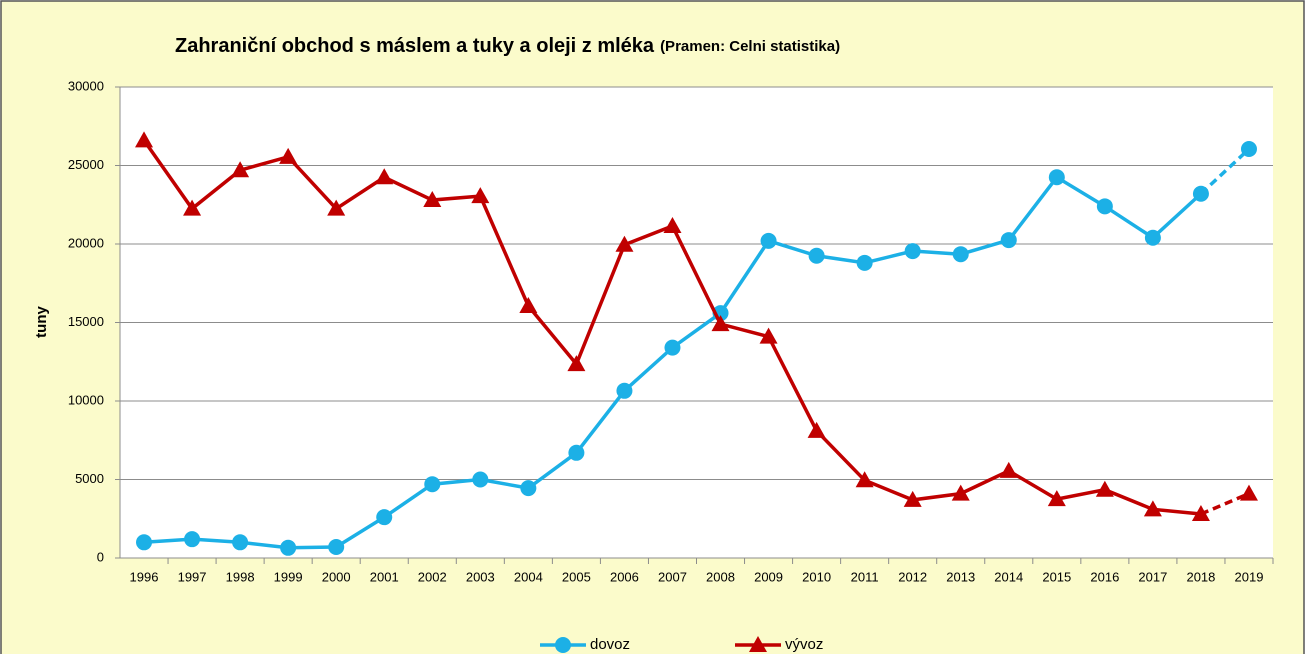  I want to click on x-tick-label: 2014, so click(1008, 576).